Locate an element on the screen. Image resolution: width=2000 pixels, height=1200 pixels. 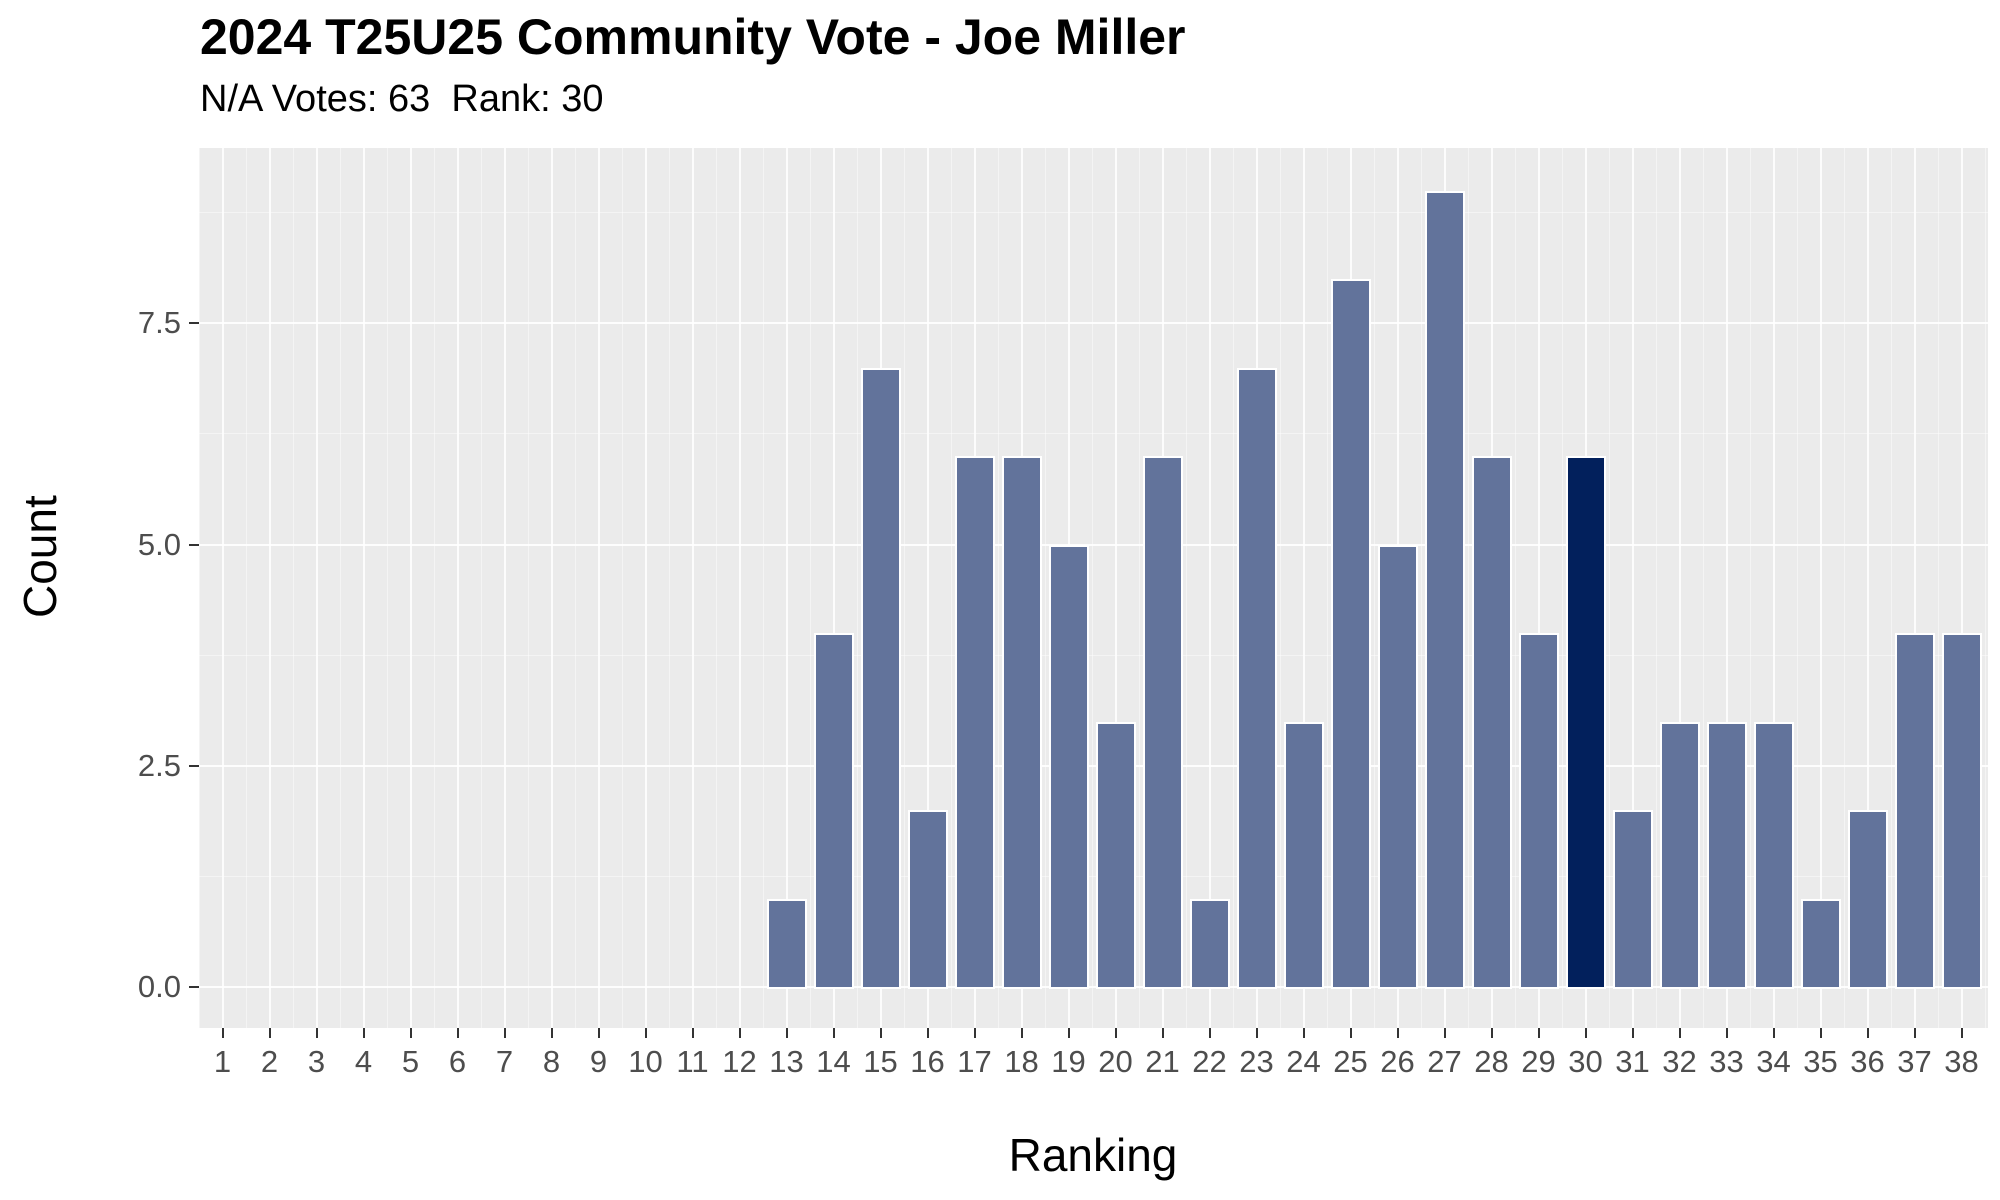
x-tick-label: 5 is located at coordinates (410, 1061).